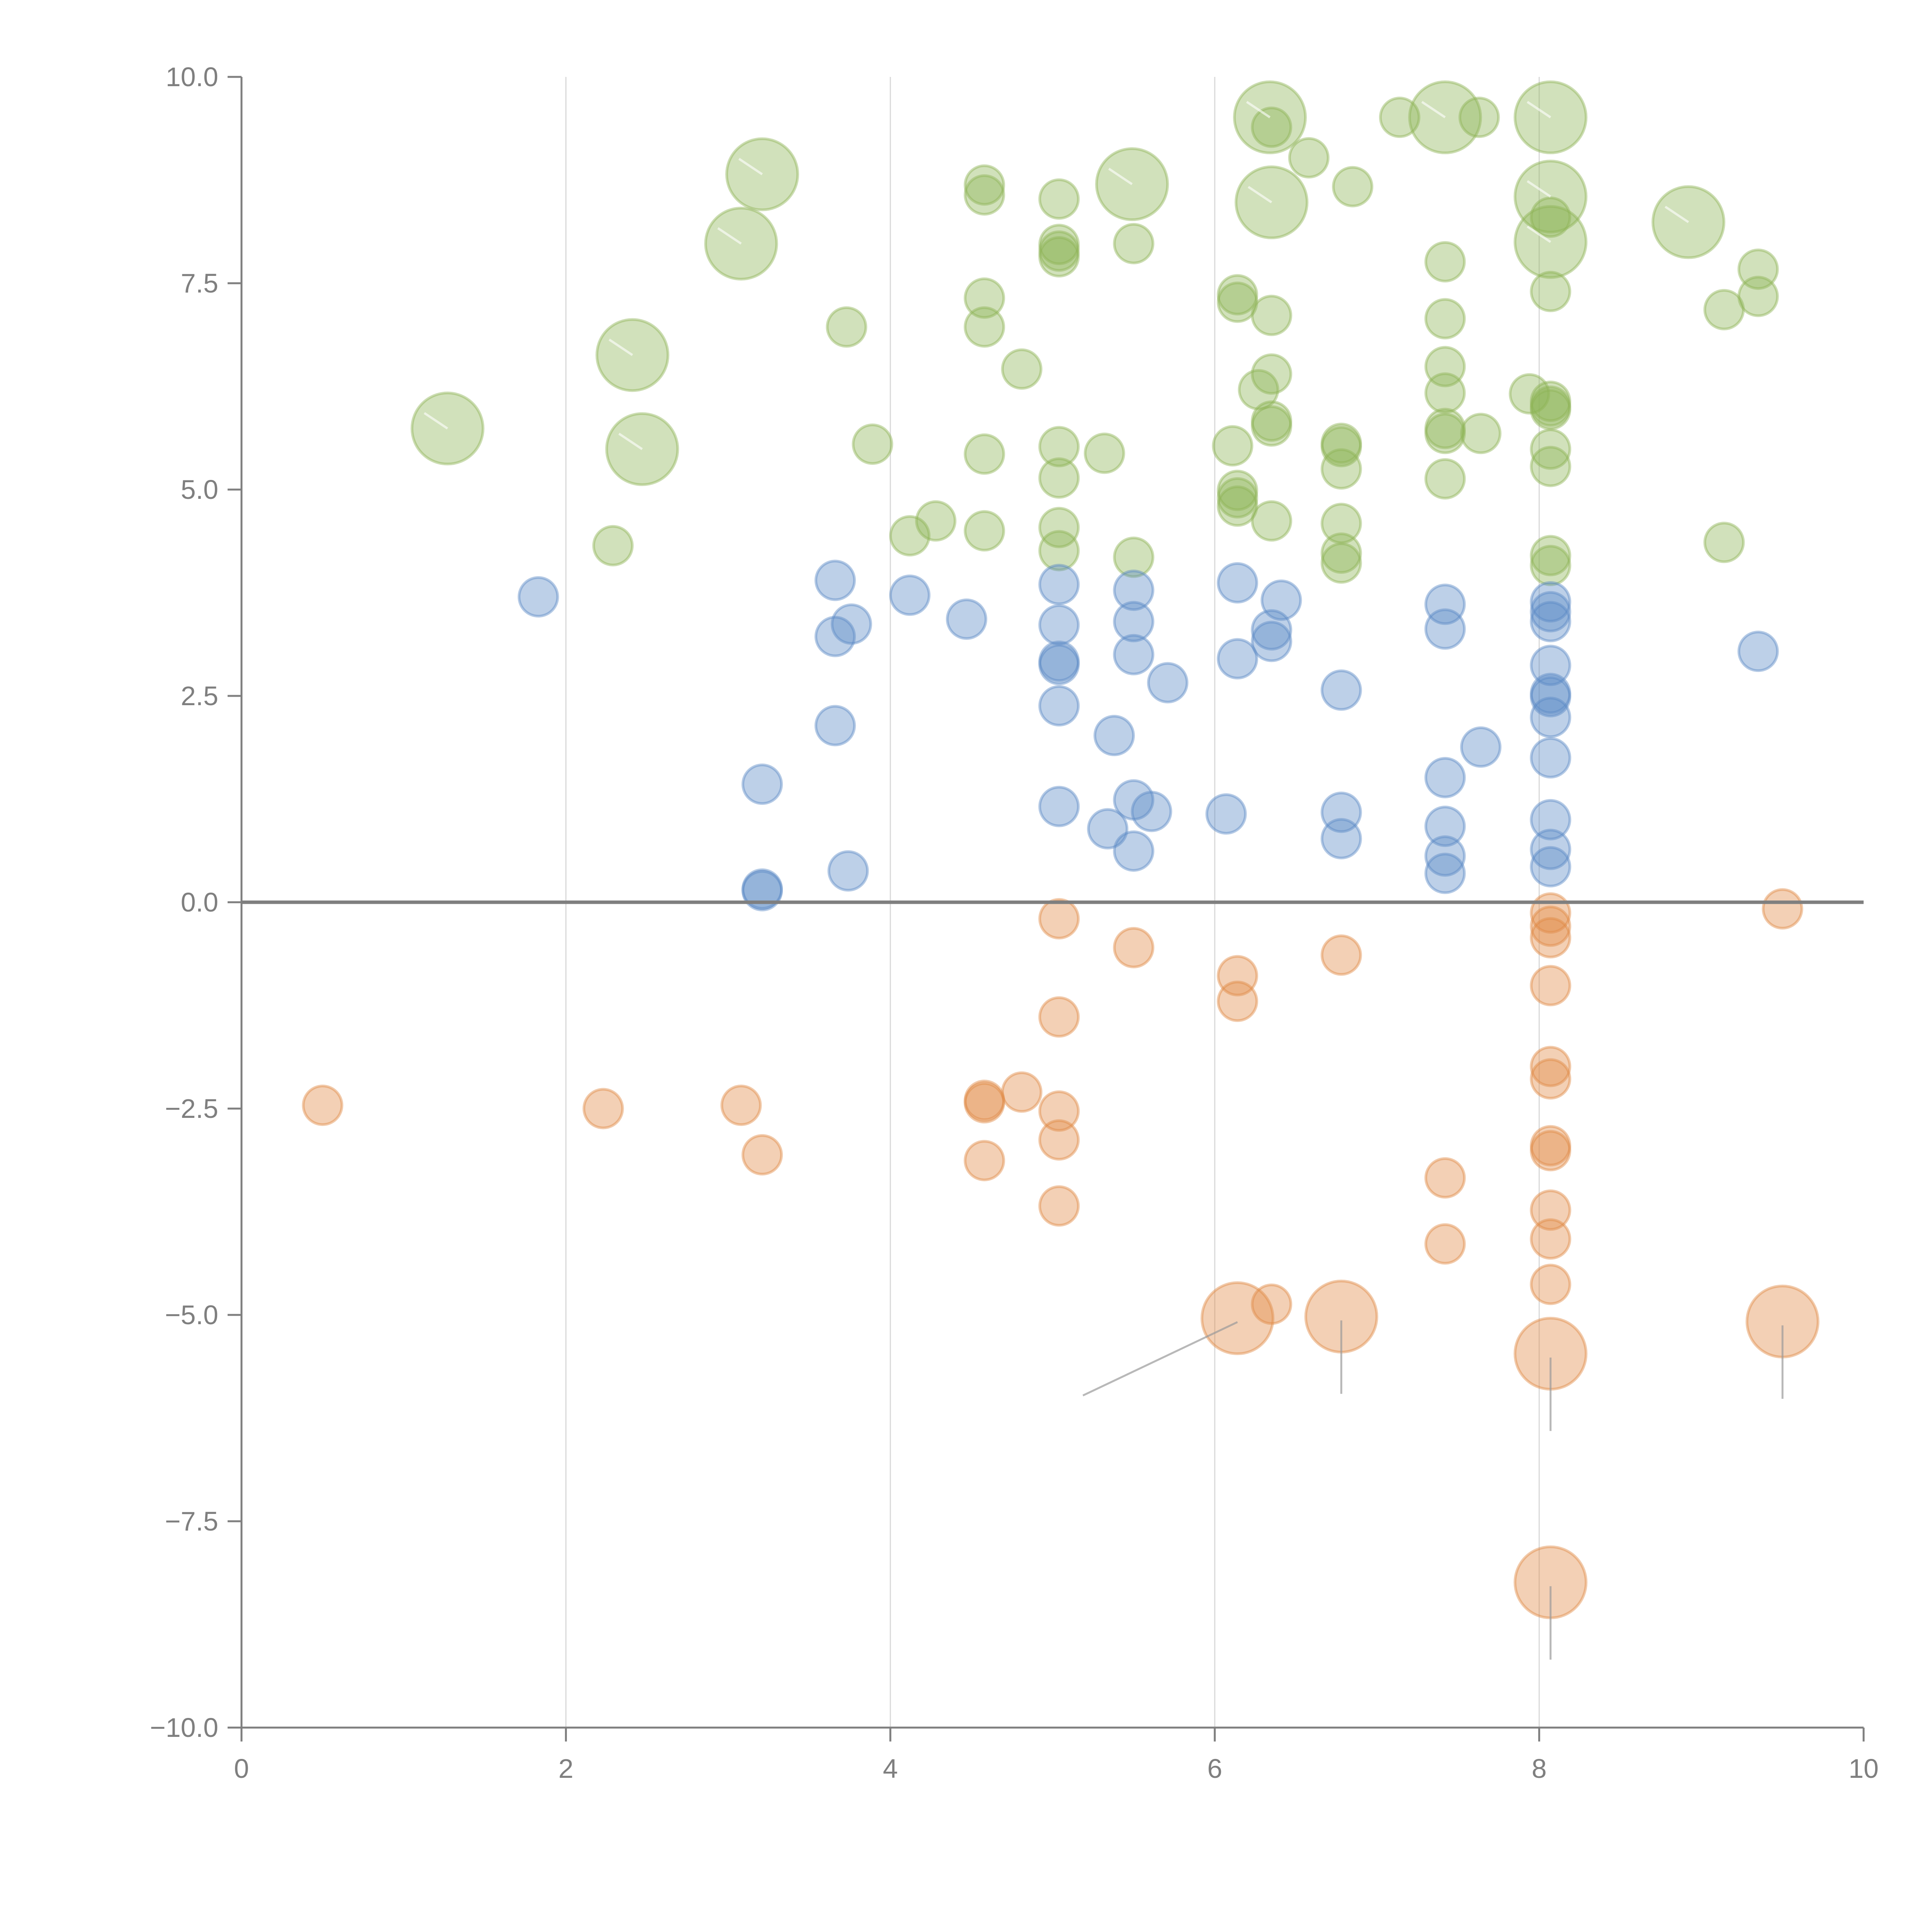 The width and height of the screenshot is (1932, 1932). What do you see at coordinates (200, 283) in the screenshot?
I see `y-tick-label: 7.5` at bounding box center [200, 283].